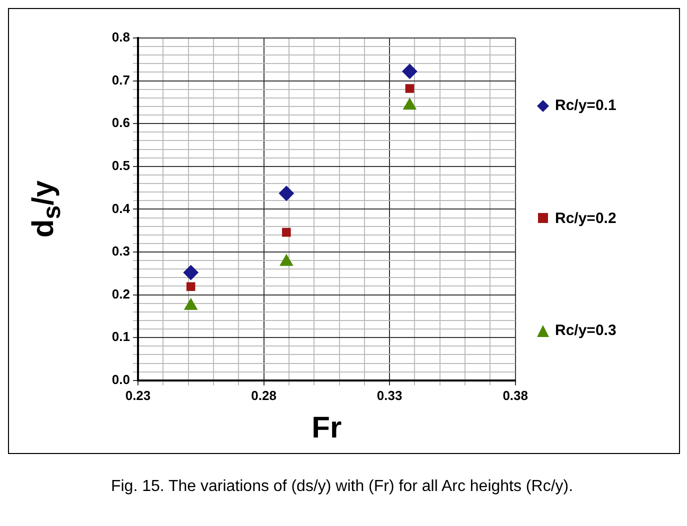 The height and width of the screenshot is (526, 687). What do you see at coordinates (263, 395) in the screenshot?
I see `x-tick-label: 0.28` at bounding box center [263, 395].